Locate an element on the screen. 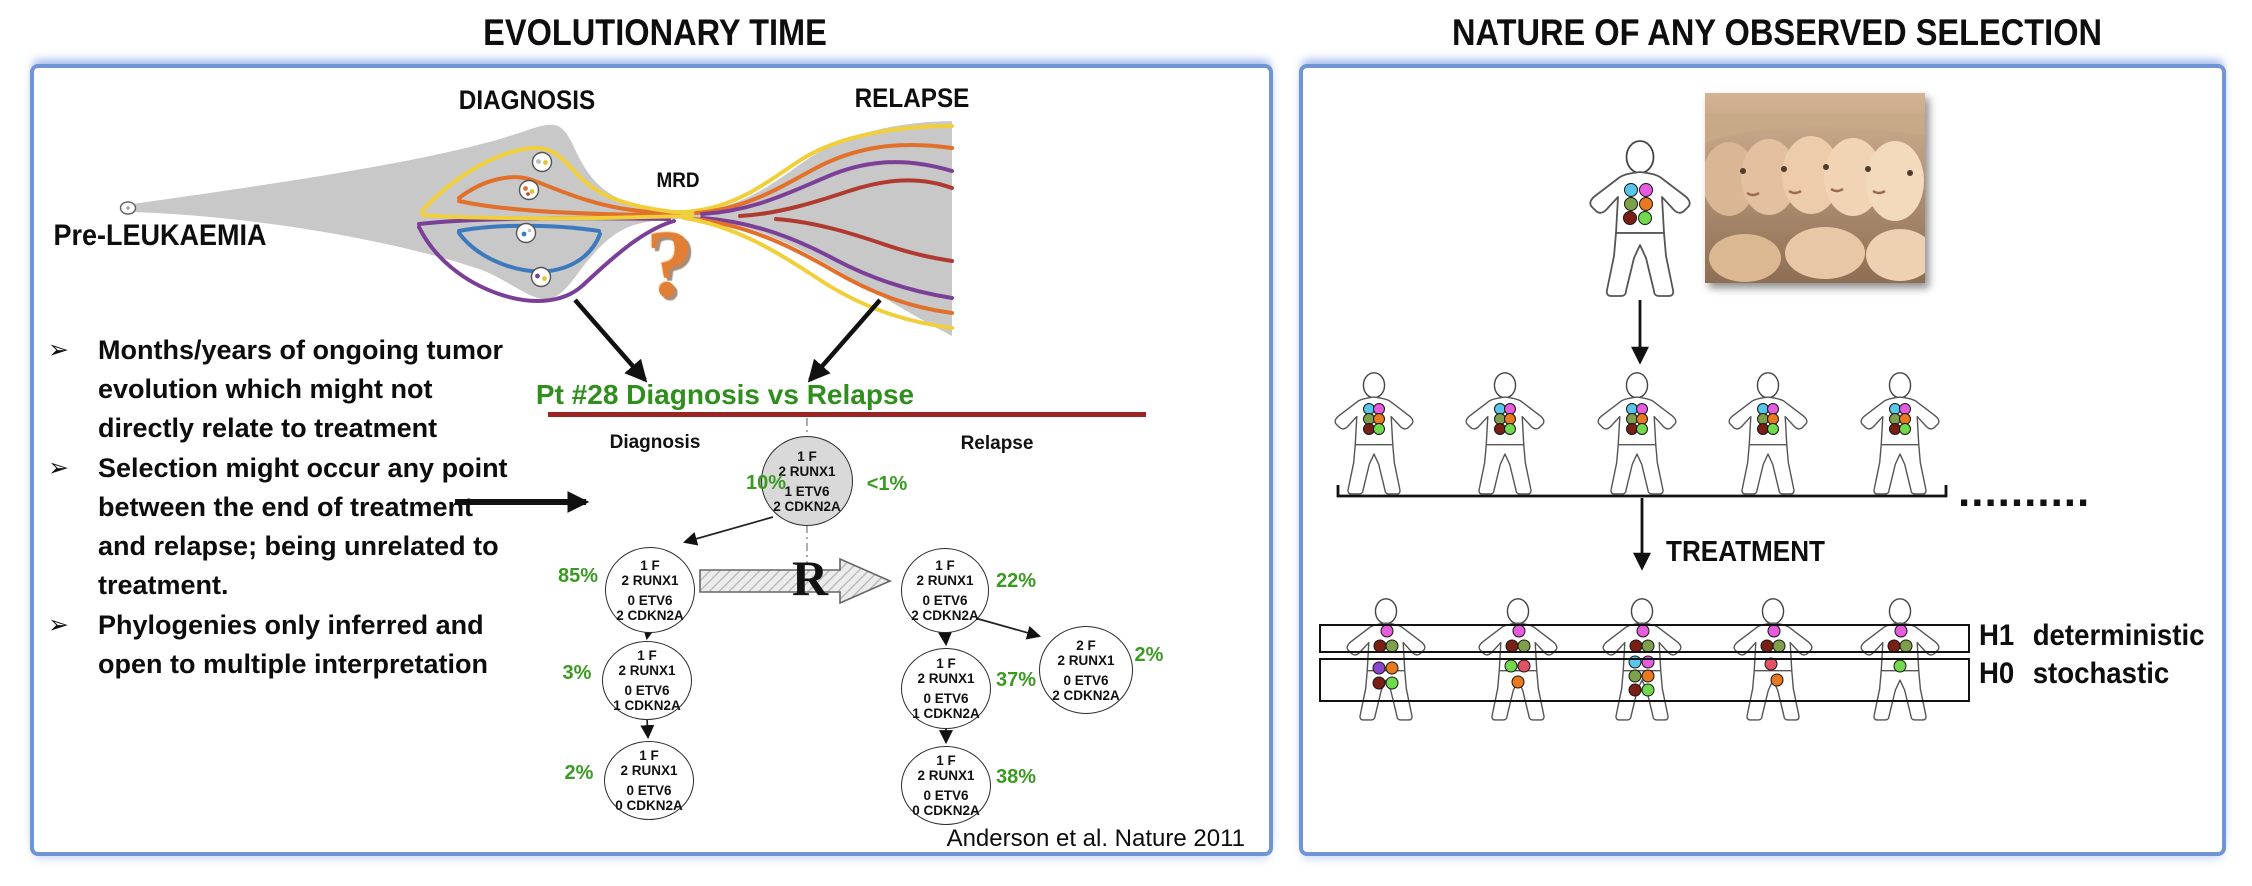  relapse-label: RELAPSE is located at coordinates (912, 98).